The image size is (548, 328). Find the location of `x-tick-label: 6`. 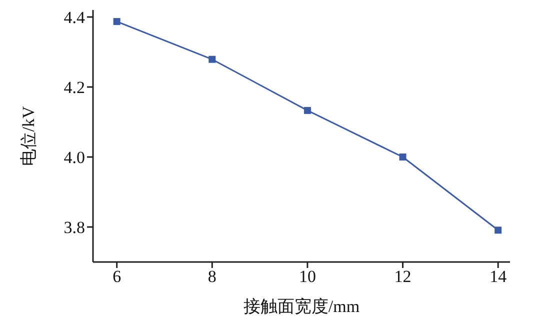

x-tick-label: 6 is located at coordinates (117, 276).